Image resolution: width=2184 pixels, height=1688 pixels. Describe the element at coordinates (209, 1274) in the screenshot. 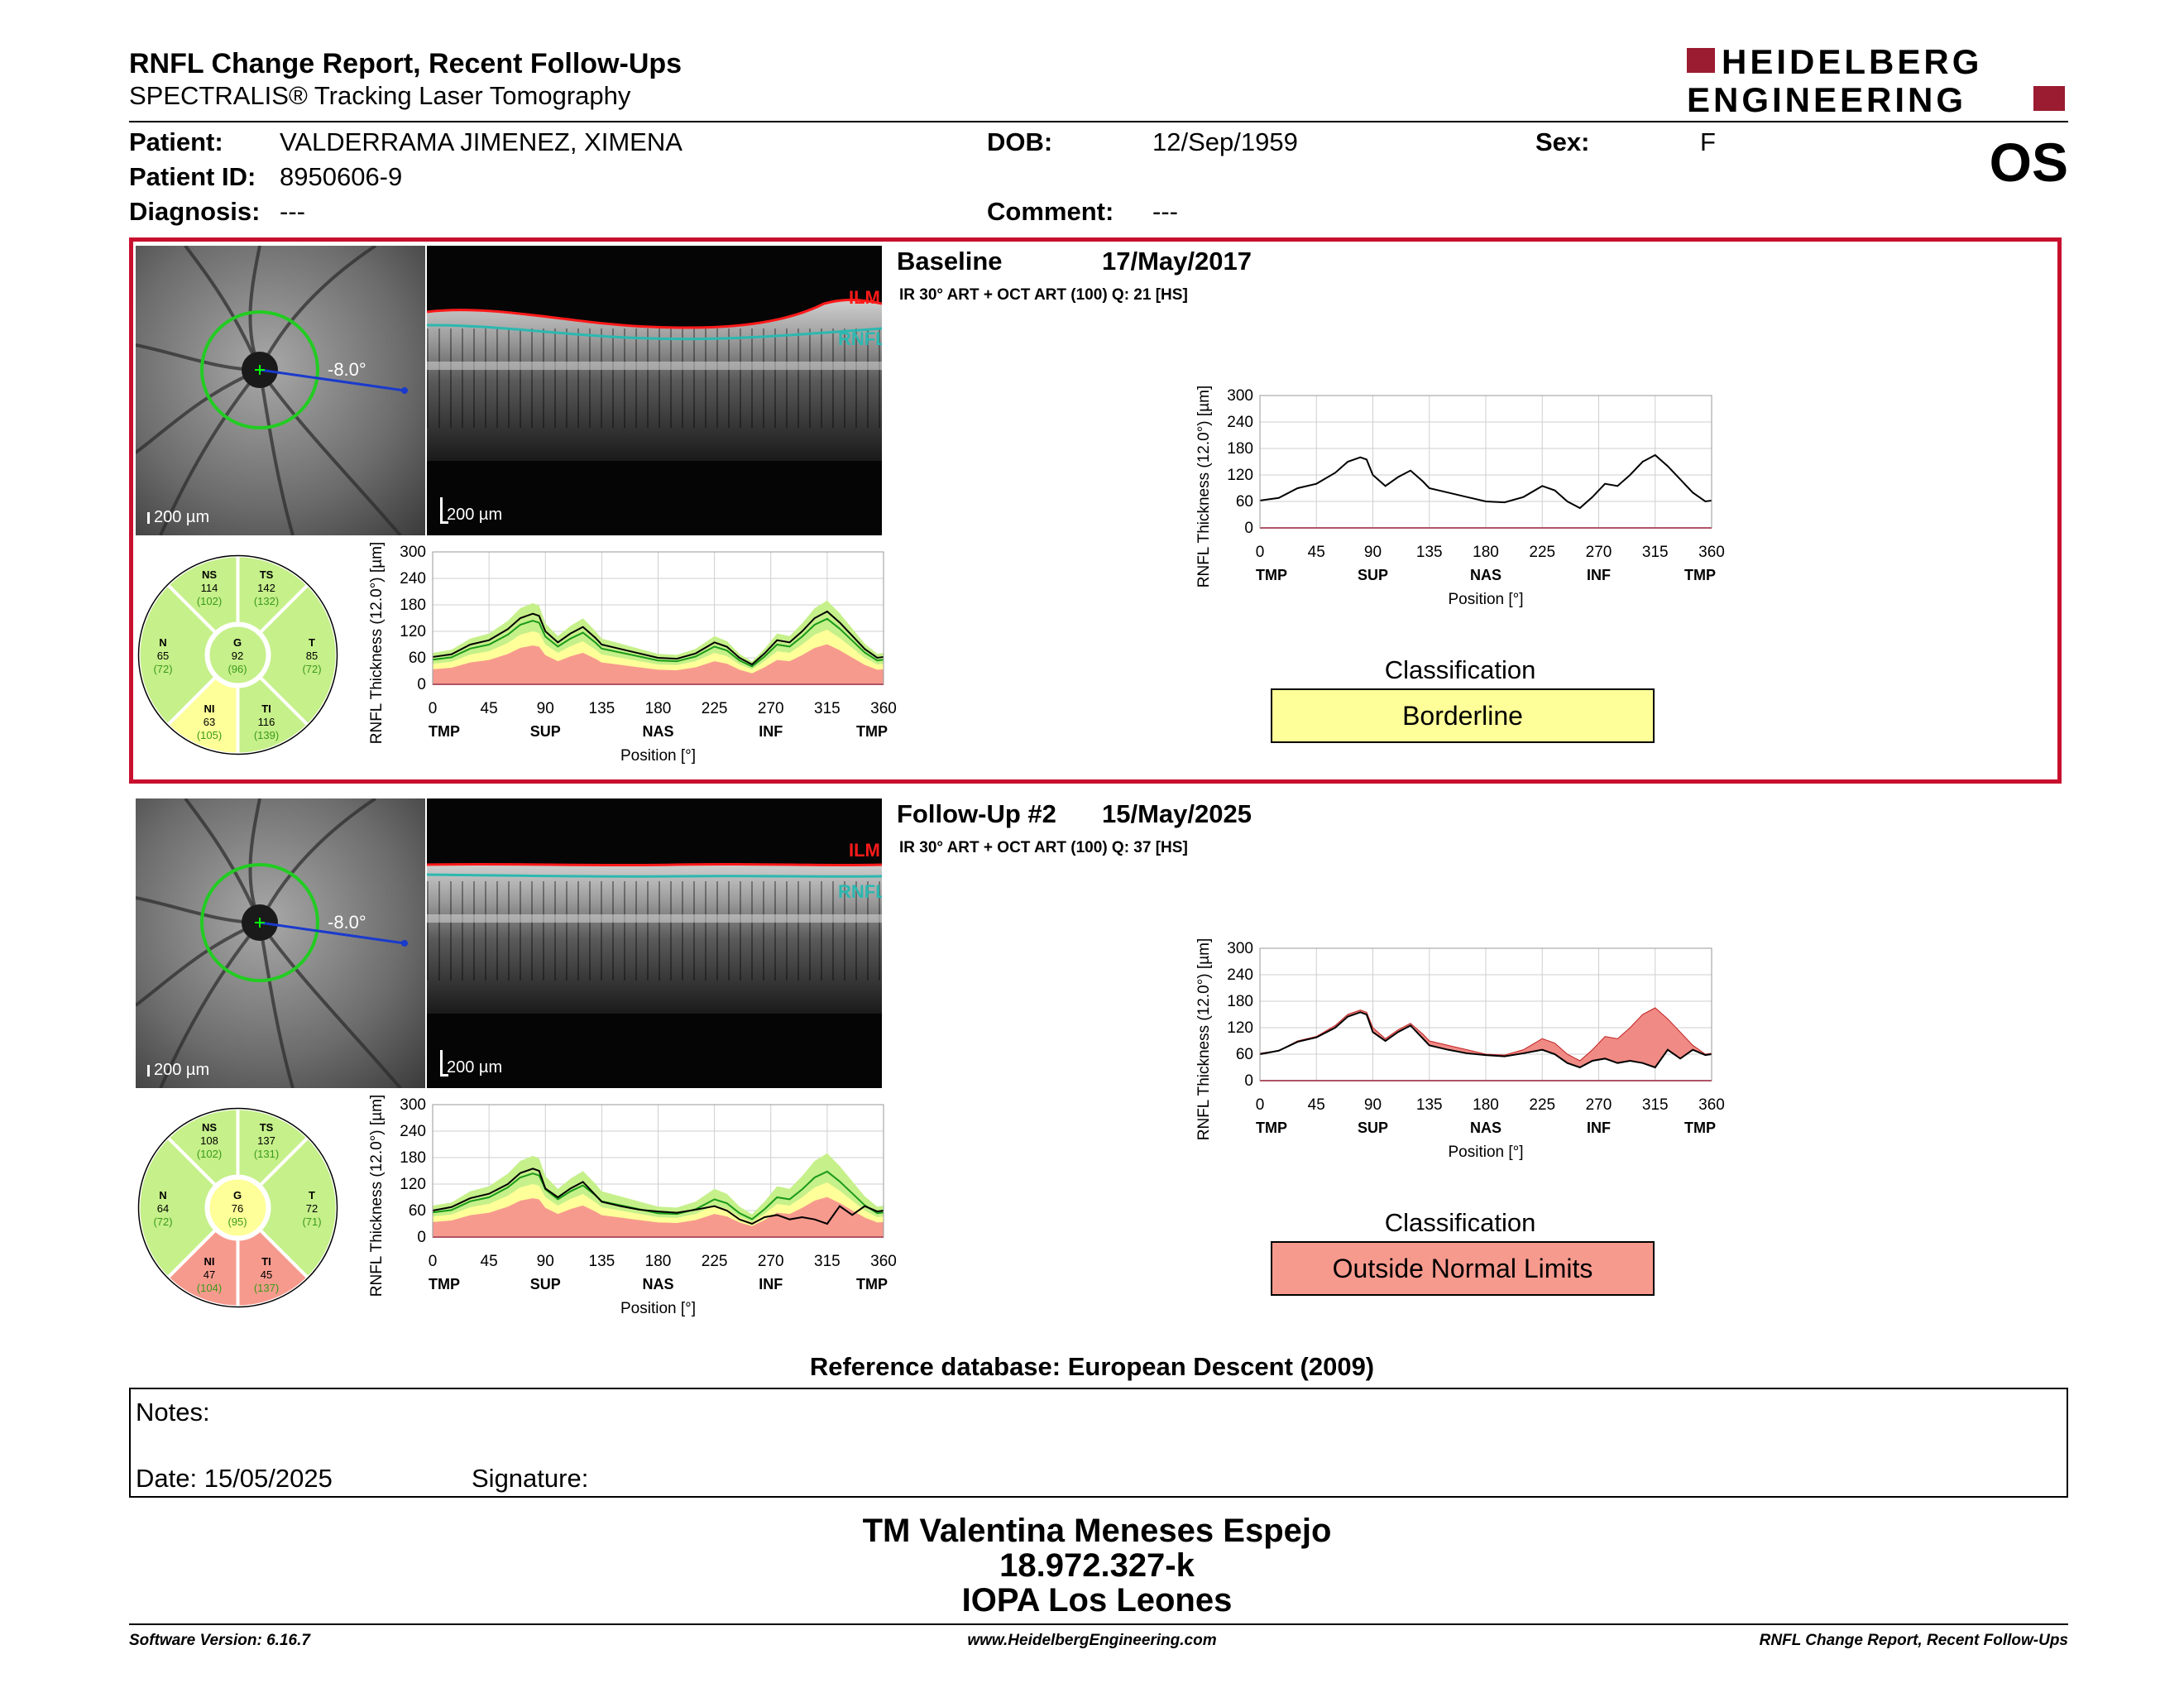

I see `sector-value-ni: 47` at that location.